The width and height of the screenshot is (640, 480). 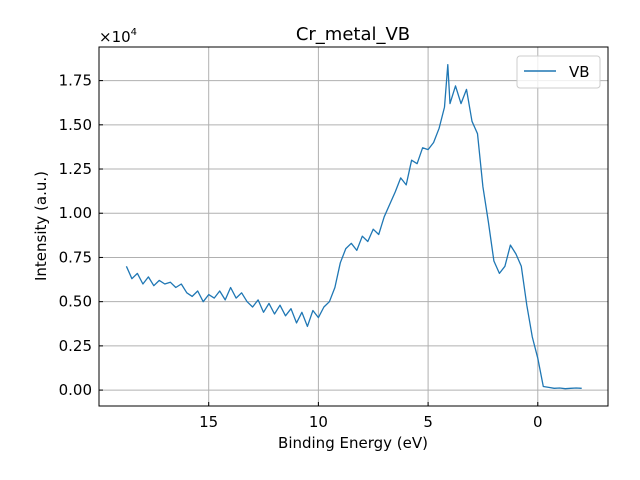 I want to click on y-tick-label: 0.50, so click(x=75, y=302).